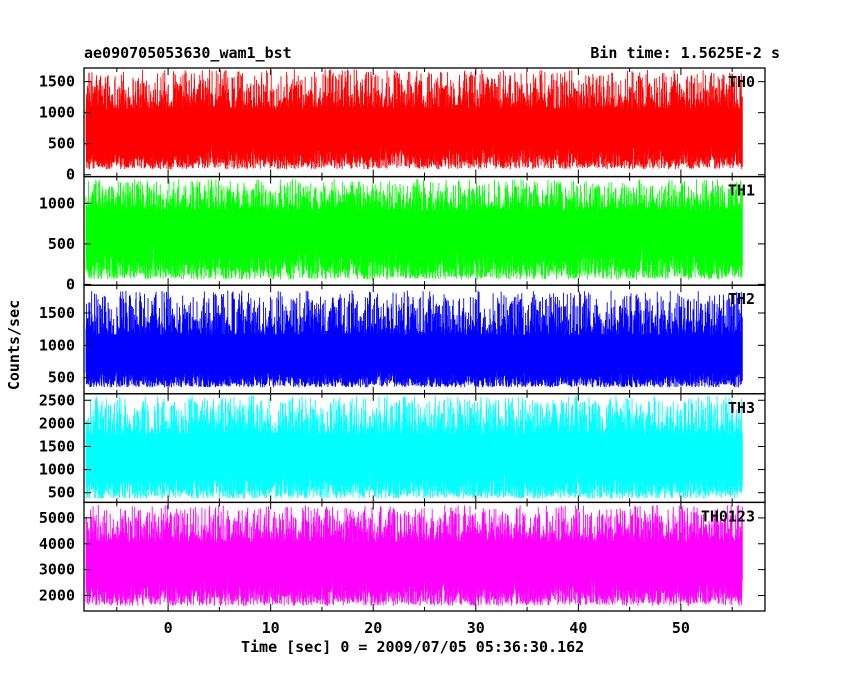 This screenshot has height=680, width=850. What do you see at coordinates (741, 82) in the screenshot?
I see `panel-label-th0: TH0` at bounding box center [741, 82].